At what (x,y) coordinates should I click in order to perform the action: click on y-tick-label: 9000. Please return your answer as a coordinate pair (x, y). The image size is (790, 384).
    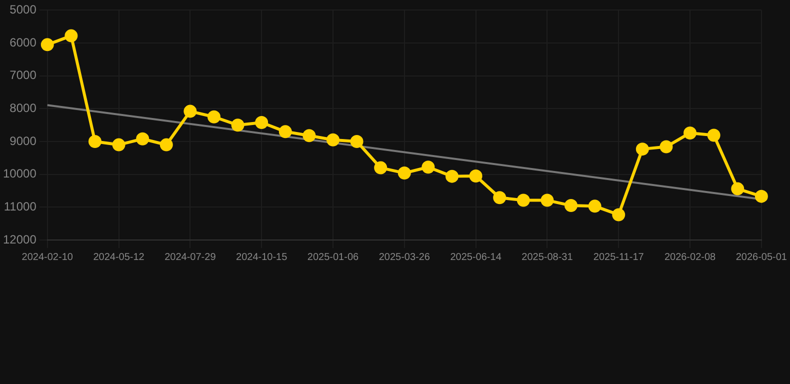
    Looking at the image, I should click on (23, 141).